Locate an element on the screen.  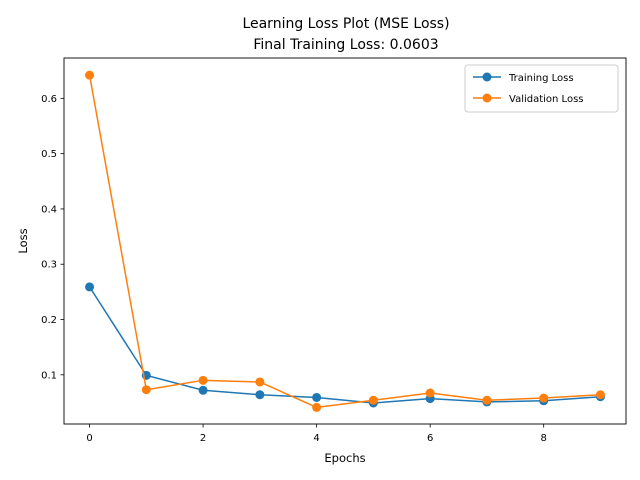
x-tick-label: 2 is located at coordinates (203, 438).